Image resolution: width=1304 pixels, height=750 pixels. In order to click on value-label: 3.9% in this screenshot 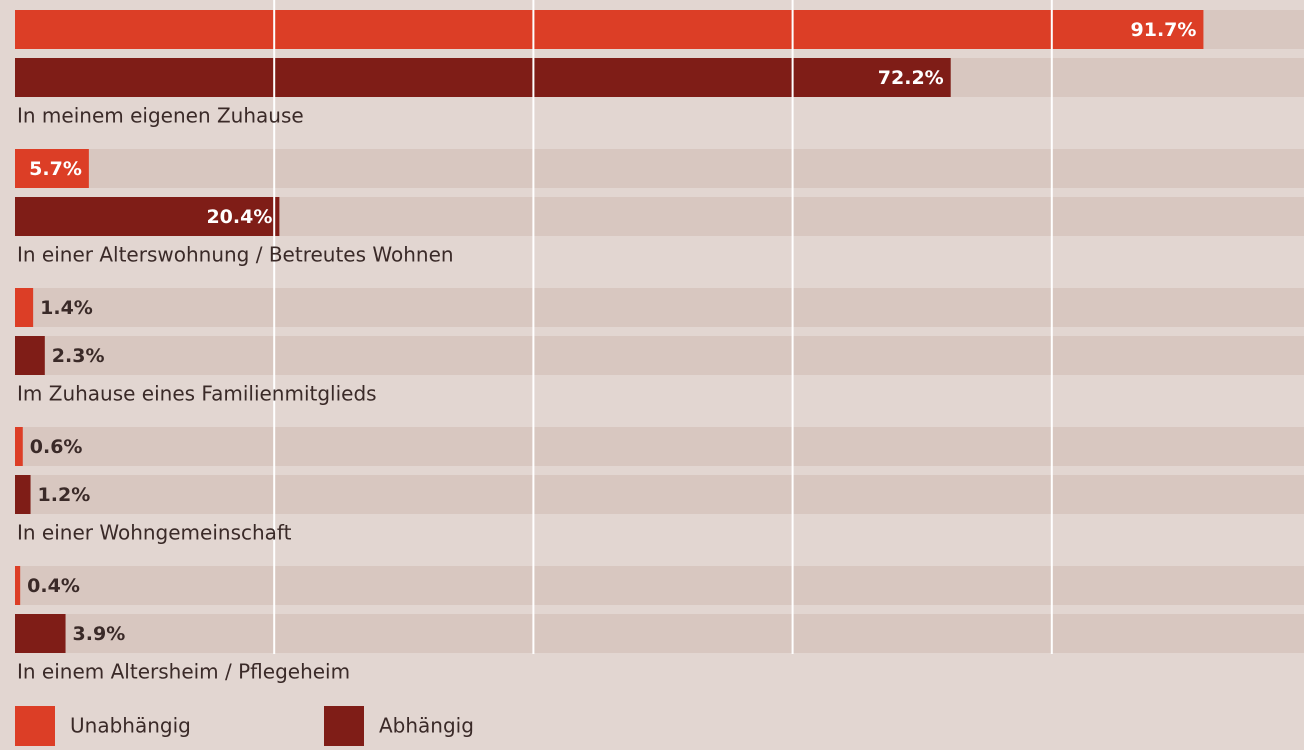, I will do `click(99, 634)`.